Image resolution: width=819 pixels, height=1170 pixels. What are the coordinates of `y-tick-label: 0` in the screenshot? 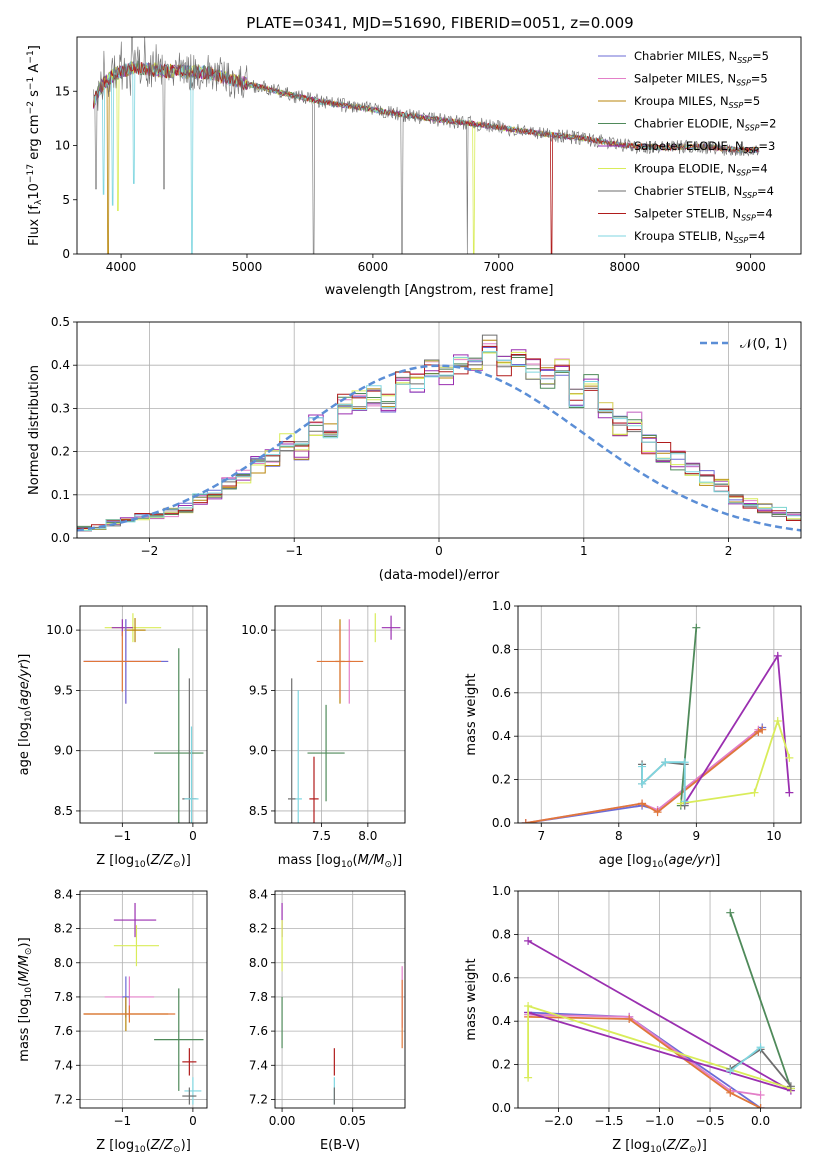 It's located at (66, 254).